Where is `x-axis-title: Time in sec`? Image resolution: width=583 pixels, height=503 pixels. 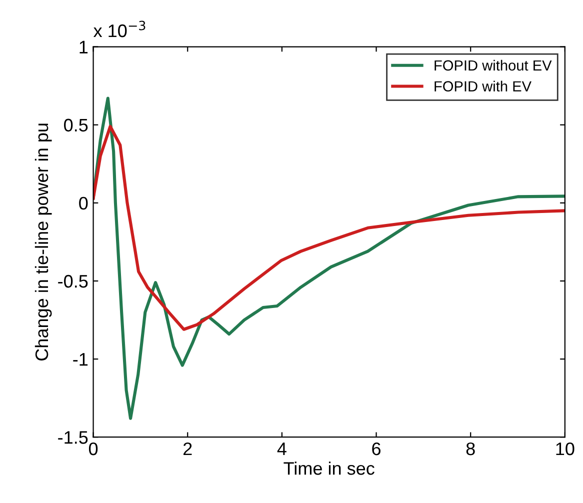
x-axis-title: Time in sec is located at coordinates (329, 468).